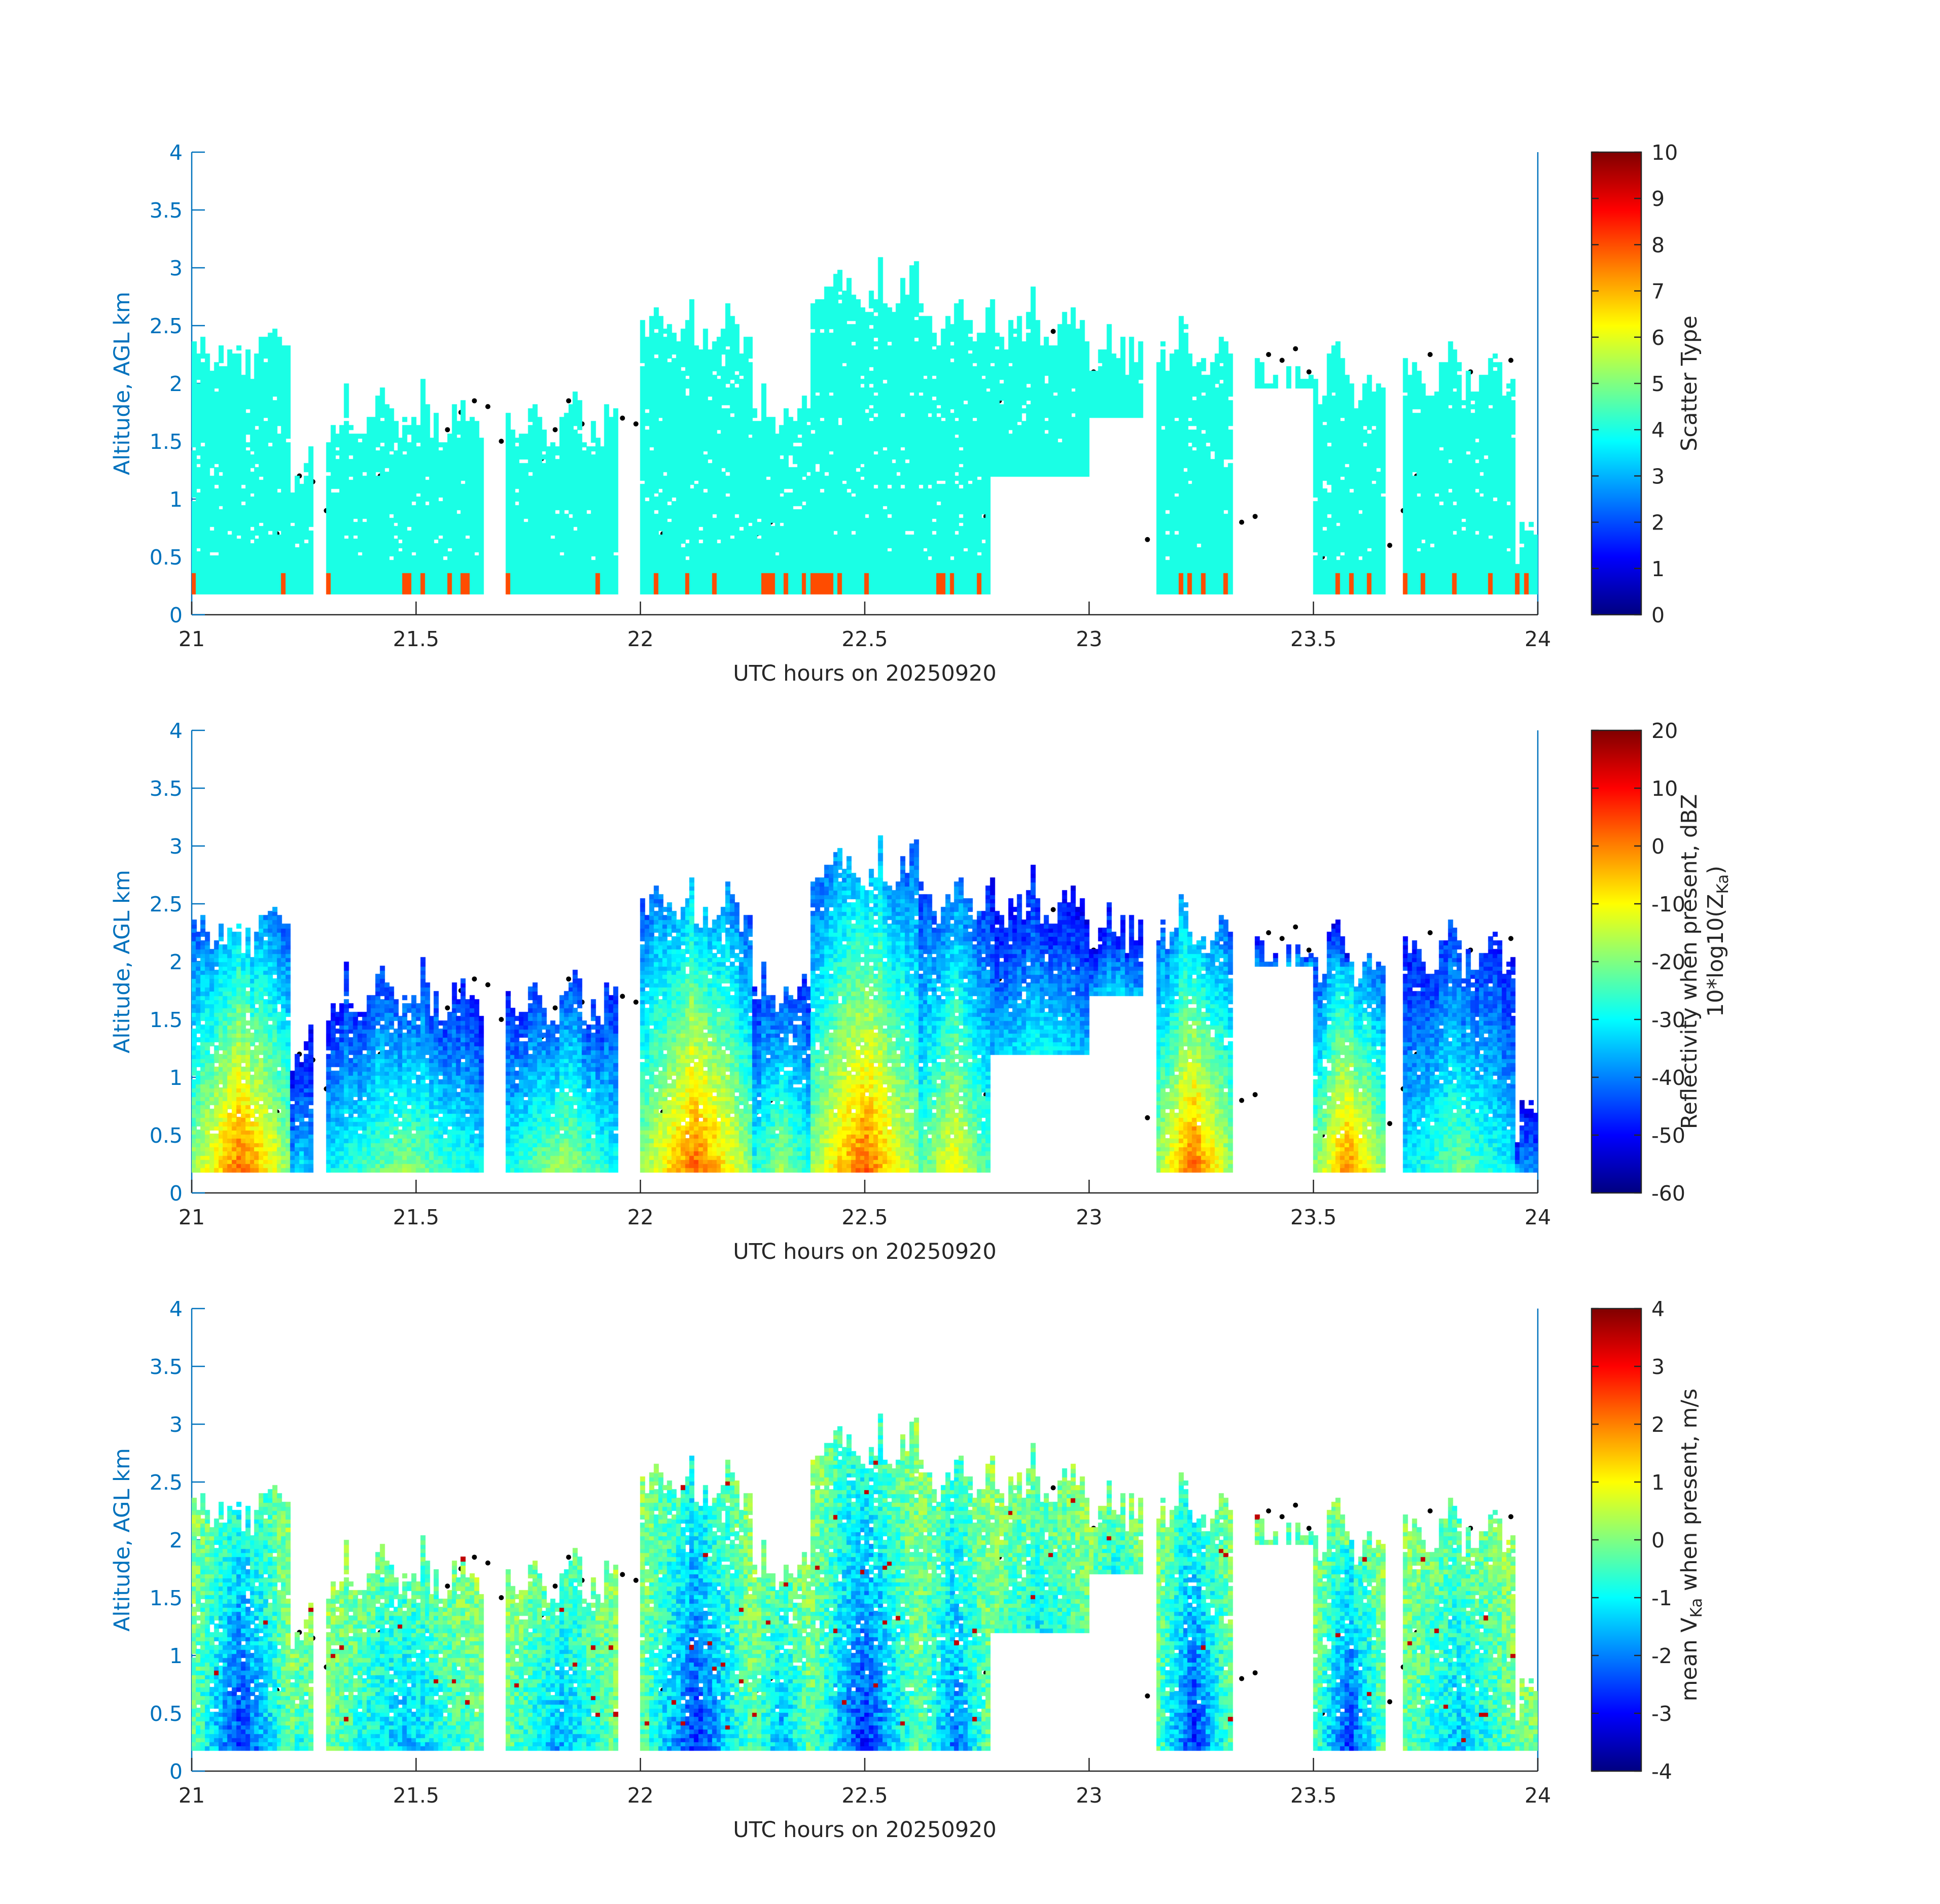 Image resolution: width=1940 pixels, height=1904 pixels. I want to click on colorbar-label: mean VKa when present, m/s, so click(1691, 1545).